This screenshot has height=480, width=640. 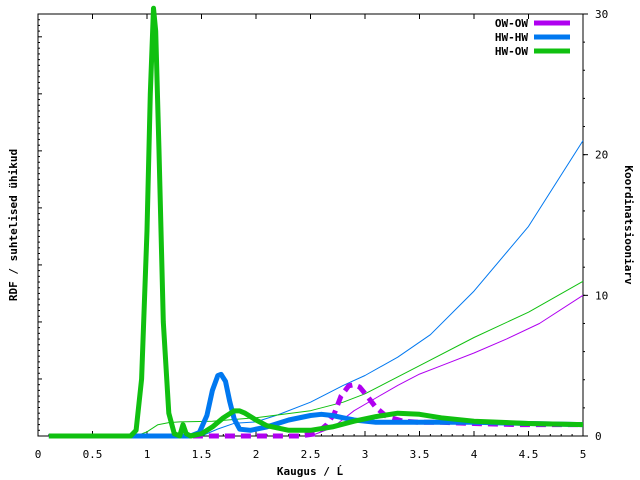 What do you see at coordinates (310, 471) in the screenshot?
I see `x-axis-title: Kaugus / Ĺ` at bounding box center [310, 471].